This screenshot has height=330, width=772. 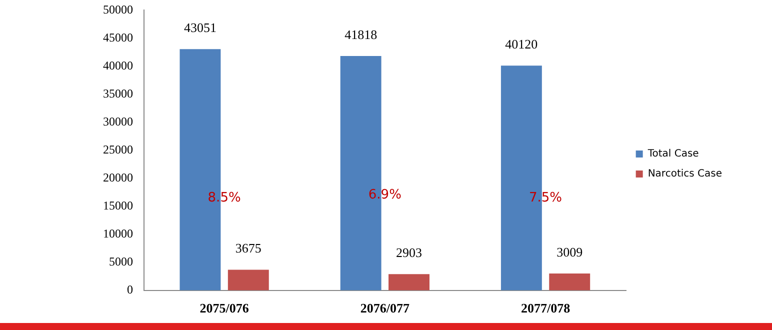 What do you see at coordinates (121, 261) in the screenshot?
I see `y-tick-label: 5000` at bounding box center [121, 261].